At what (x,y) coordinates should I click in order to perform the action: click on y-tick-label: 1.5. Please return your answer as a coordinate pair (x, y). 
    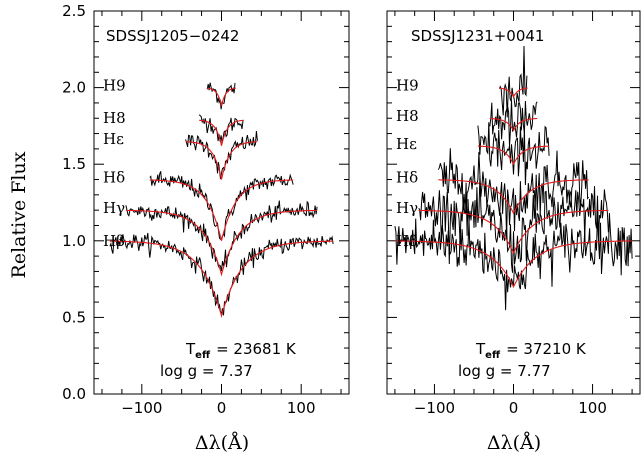
    Looking at the image, I should click on (74, 164).